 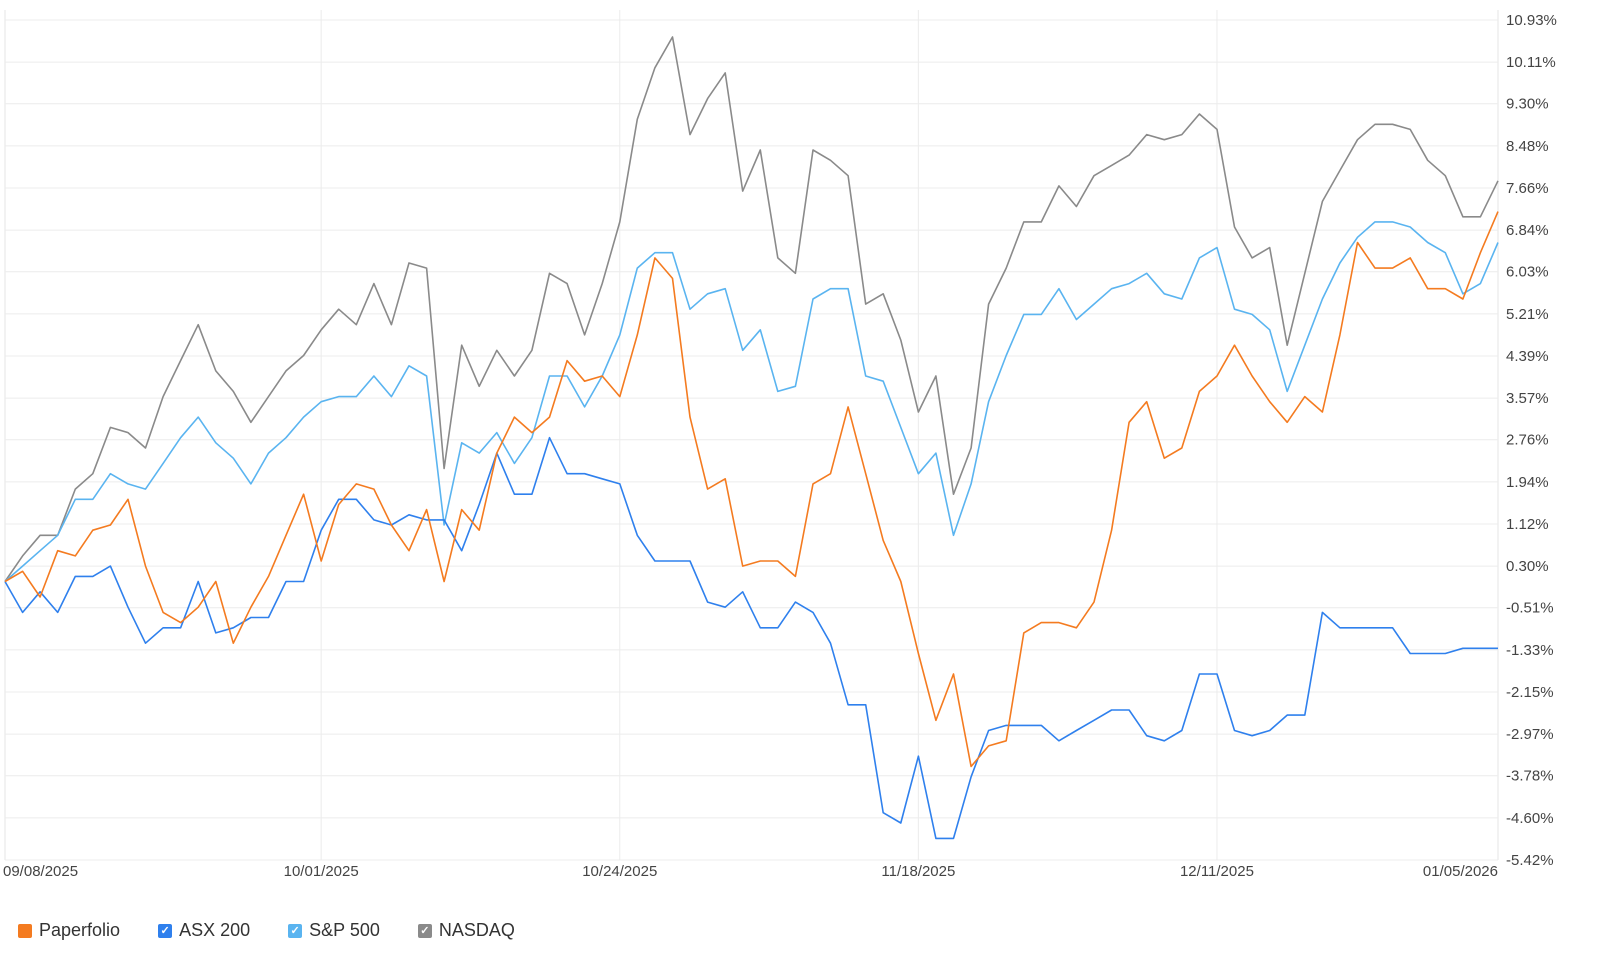 I want to click on y-tick-label: 6.03%, so click(x=1527, y=272).